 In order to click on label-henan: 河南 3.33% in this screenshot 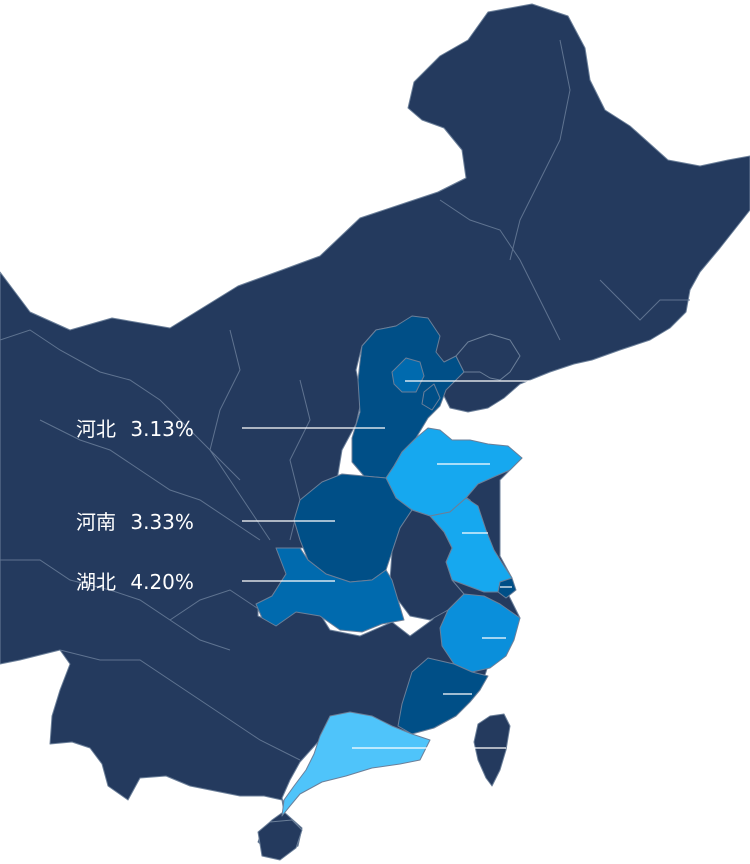, I will do `click(135, 522)`.